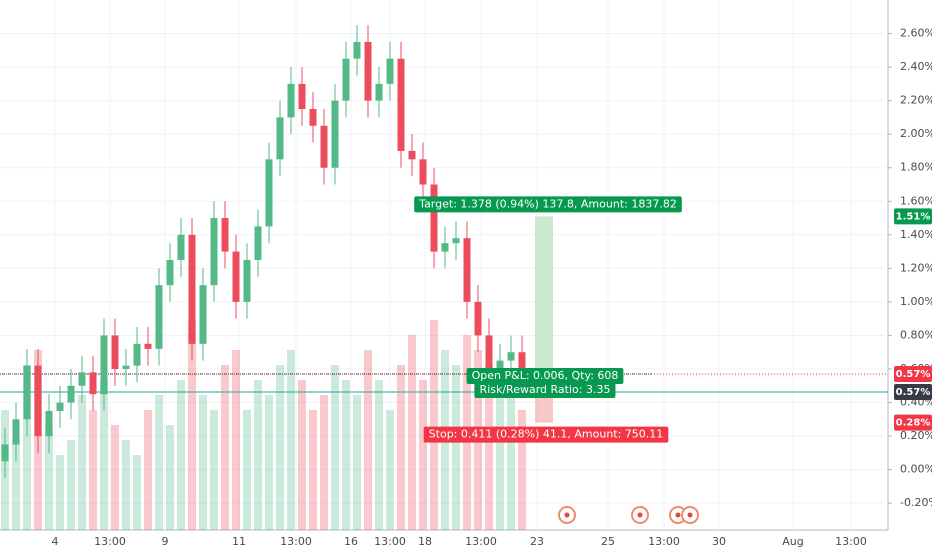 The height and width of the screenshot is (550, 932). I want to click on y-tick-label: 1.40%, so click(916, 234).